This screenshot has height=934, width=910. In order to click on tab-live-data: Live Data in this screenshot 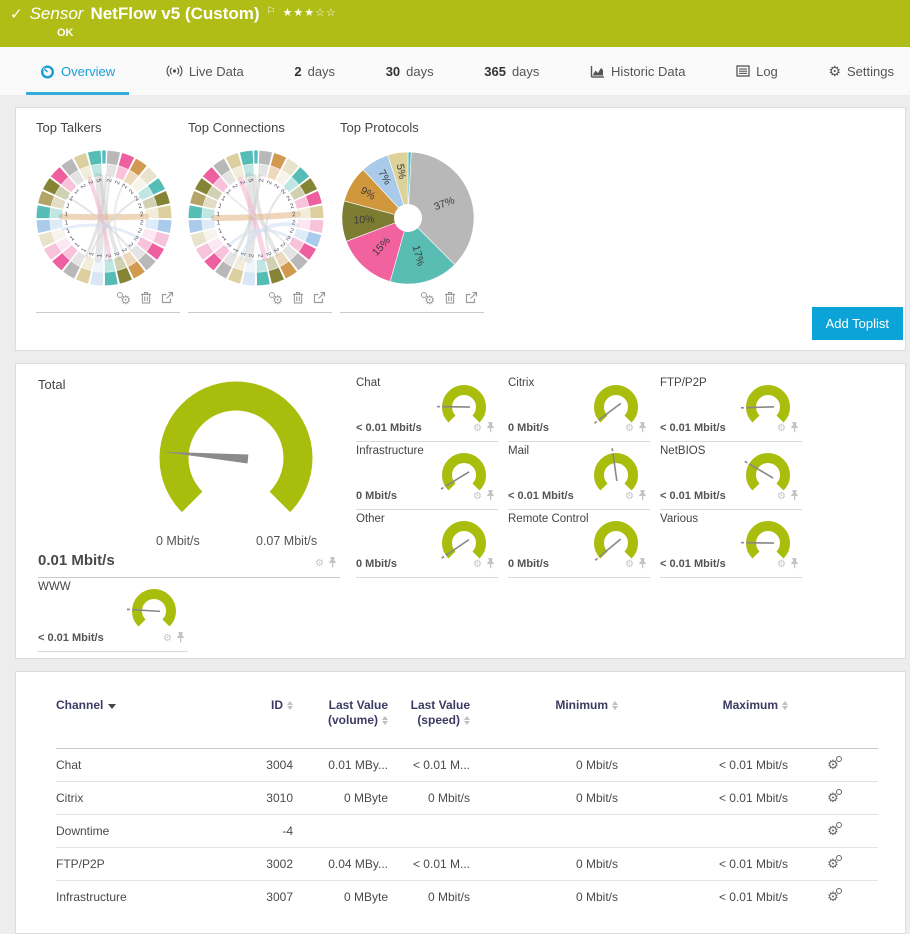, I will do `click(205, 71)`.